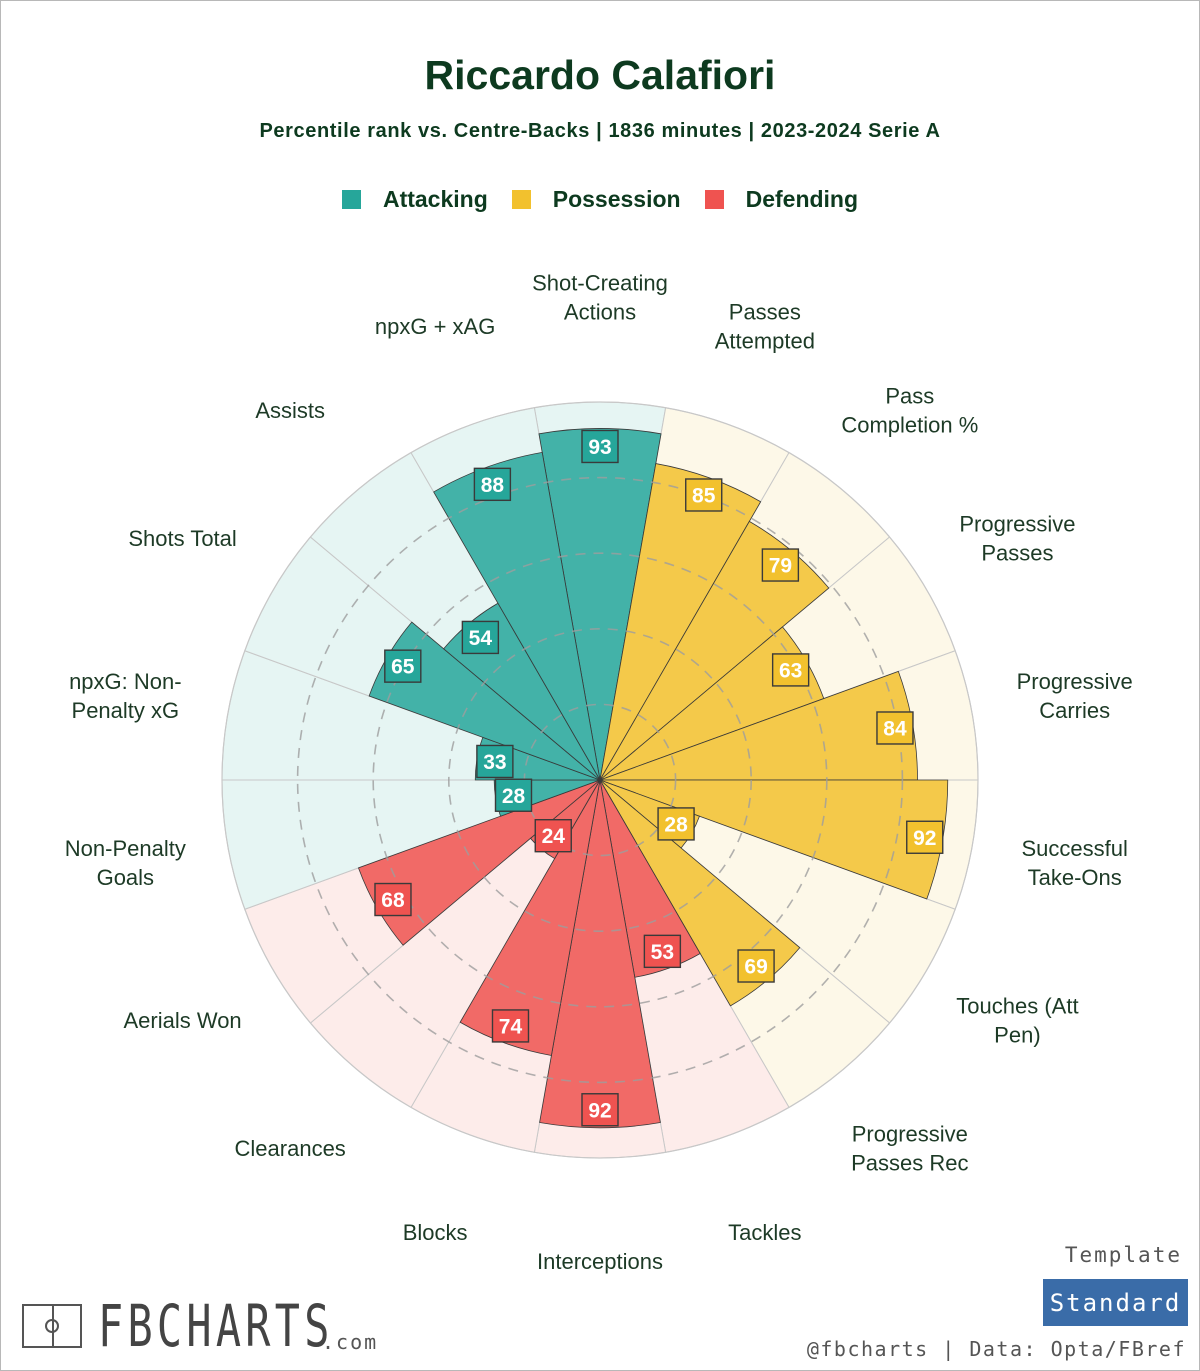 This screenshot has height=1371, width=1200. Describe the element at coordinates (600, 954) in the screenshot. I see `bar-interceptions` at that location.